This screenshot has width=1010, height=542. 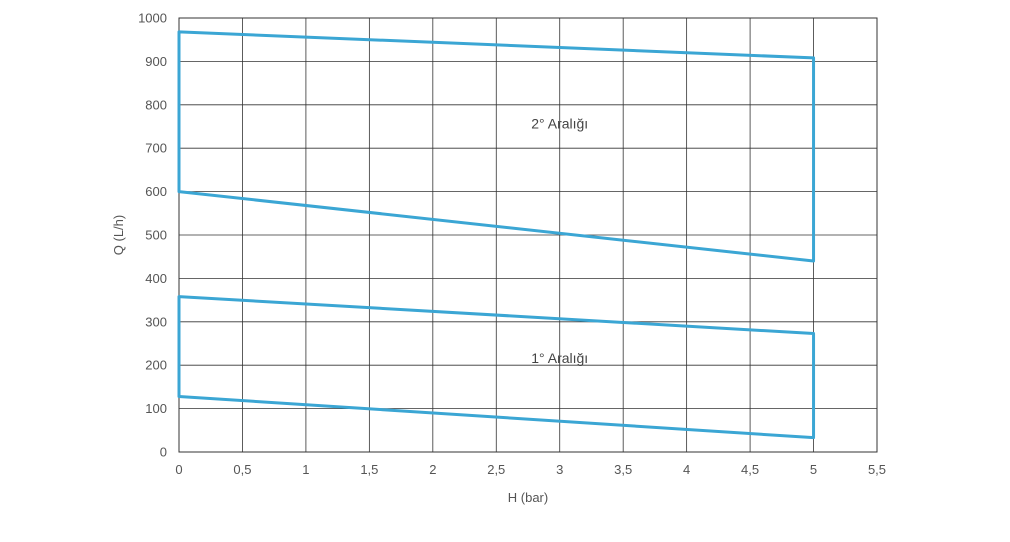 What do you see at coordinates (432, 469) in the screenshot?
I see `x-tick-label: 2` at bounding box center [432, 469].